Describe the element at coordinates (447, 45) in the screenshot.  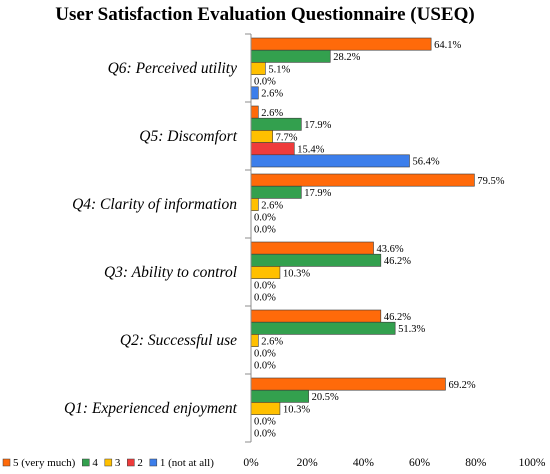
I see `data-label-q6-series-1: 64.1%` at that location.